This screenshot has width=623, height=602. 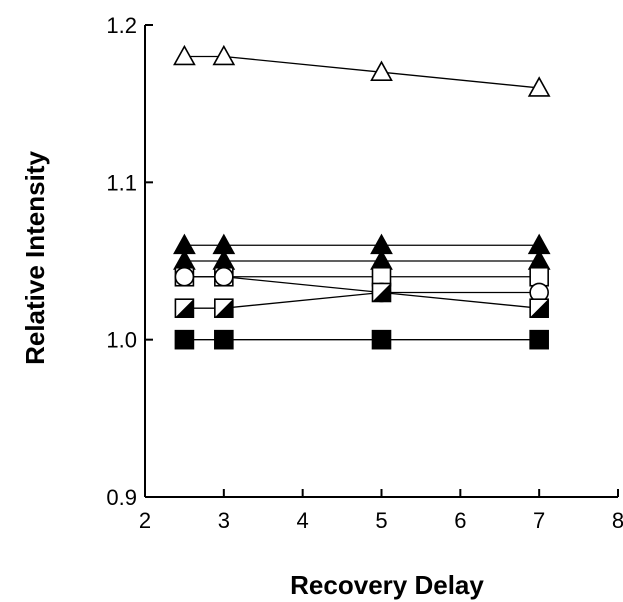 I want to click on y-axis-title: Relative Intensity, so click(x=35, y=258).